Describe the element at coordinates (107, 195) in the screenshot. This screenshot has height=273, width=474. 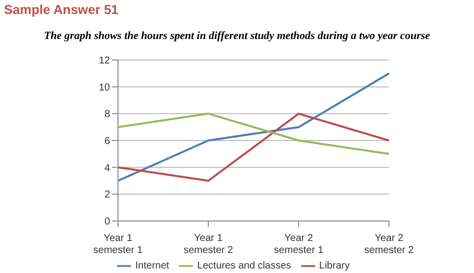
I see `y-tick-label: 2` at that location.